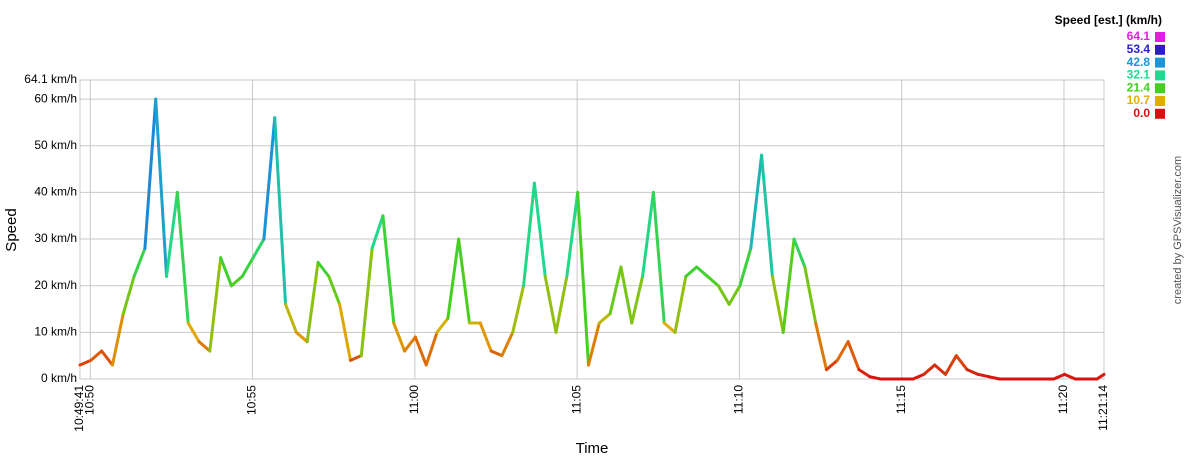  Describe the element at coordinates (55, 98) in the screenshot. I see `y-tick-label: 60 km/h` at that location.